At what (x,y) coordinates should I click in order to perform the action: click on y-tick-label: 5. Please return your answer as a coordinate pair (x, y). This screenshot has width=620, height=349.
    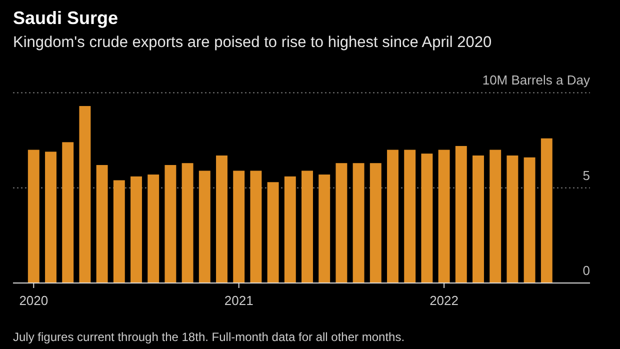
    Looking at the image, I should click on (586, 175).